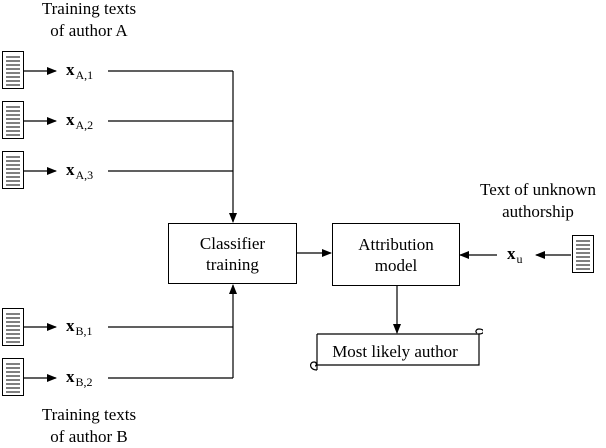 Image resolution: width=606 pixels, height=448 pixels. What do you see at coordinates (89, 9) in the screenshot?
I see `caption-author-a-line1: Training texts` at bounding box center [89, 9].